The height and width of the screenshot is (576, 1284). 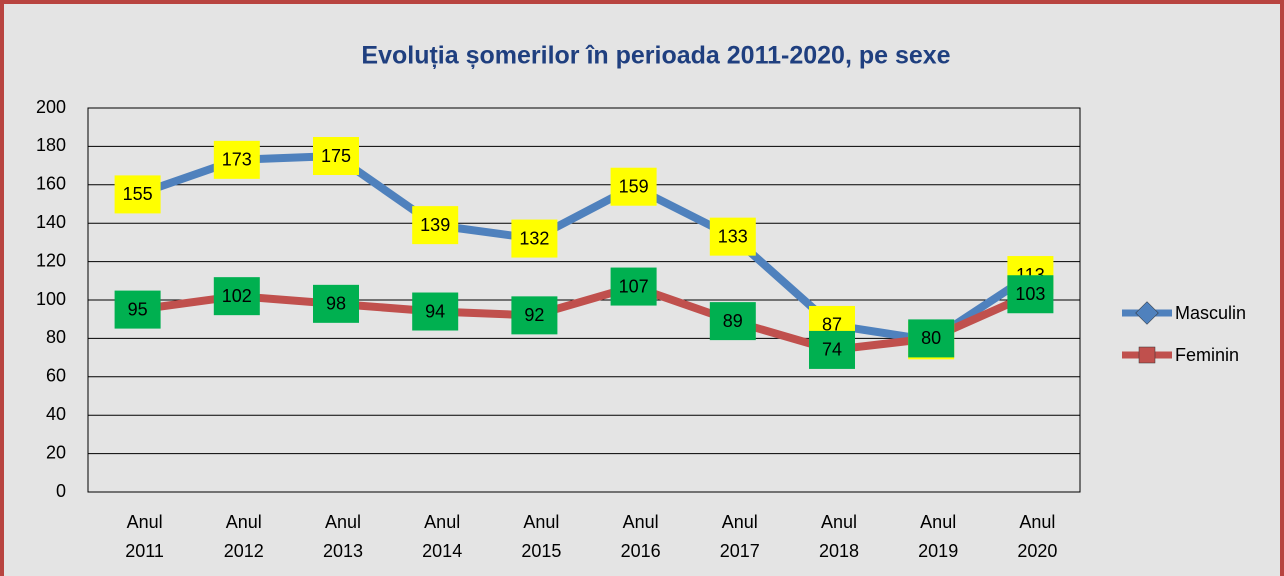 I want to click on data-label: 132, so click(x=534, y=238).